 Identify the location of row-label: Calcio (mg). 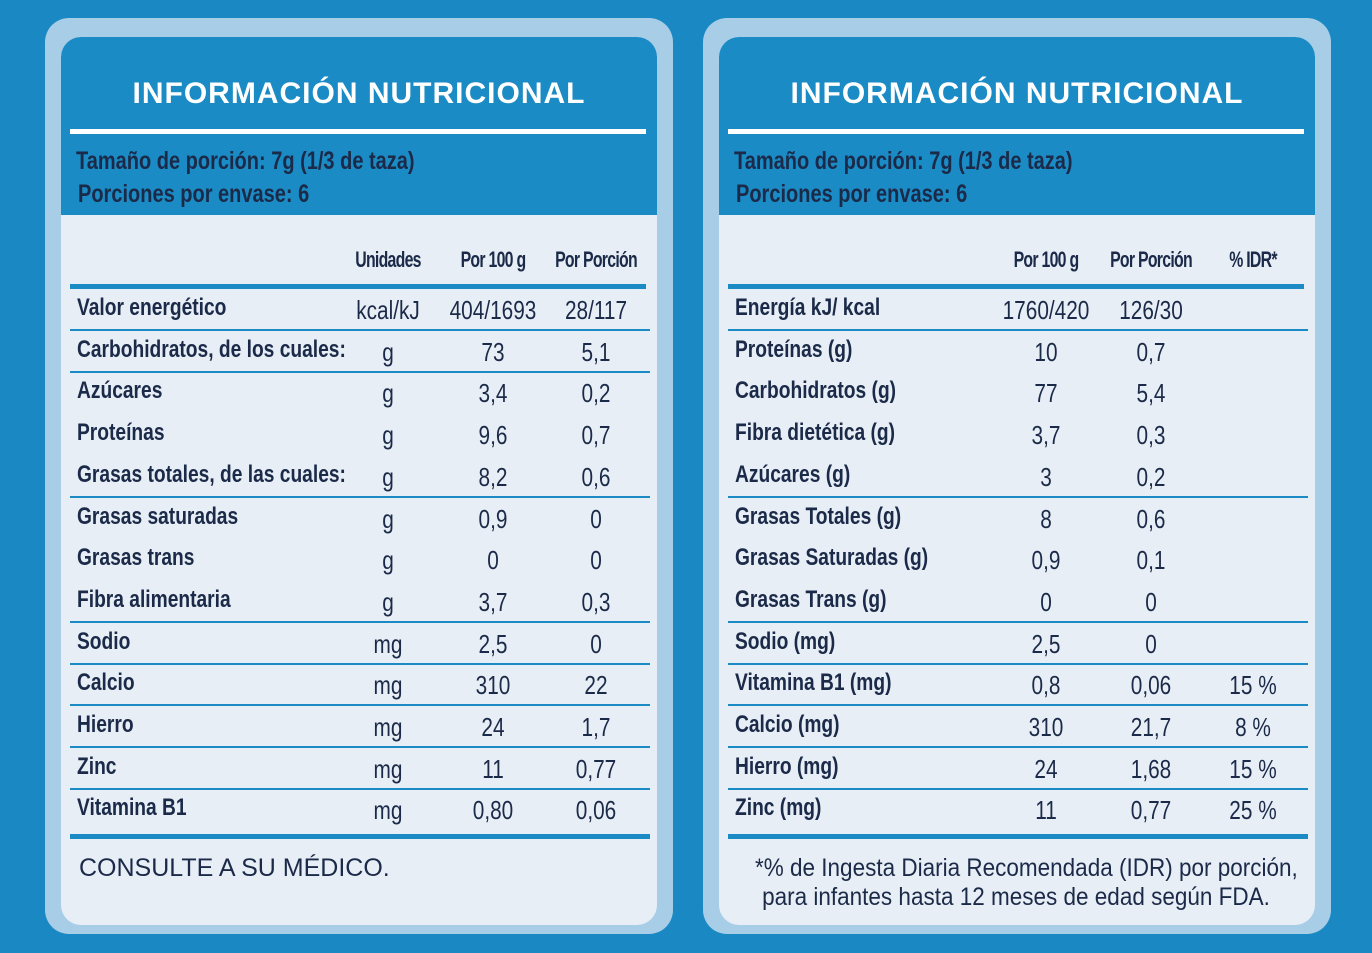
(787, 724).